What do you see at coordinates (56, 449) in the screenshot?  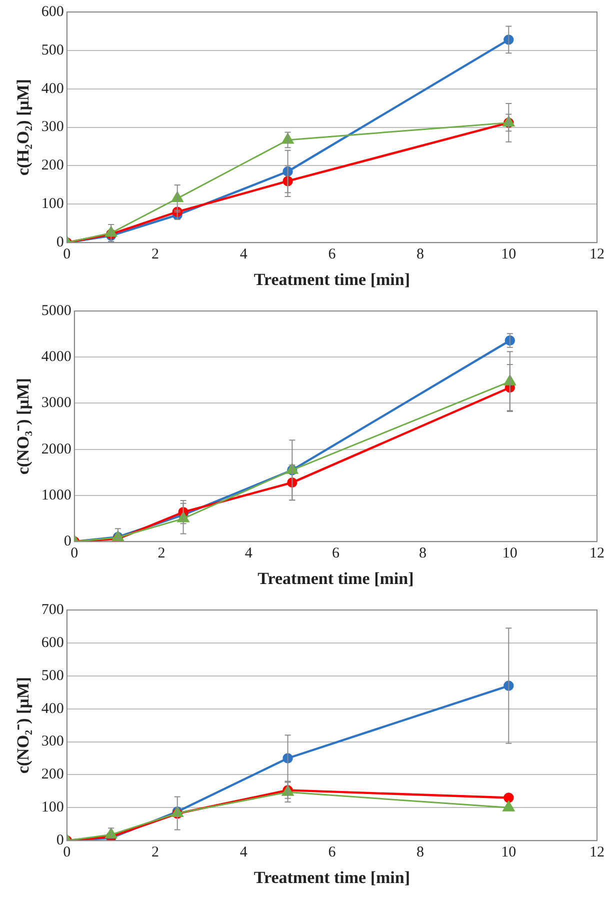 I see `y-tick-label: 2000` at bounding box center [56, 449].